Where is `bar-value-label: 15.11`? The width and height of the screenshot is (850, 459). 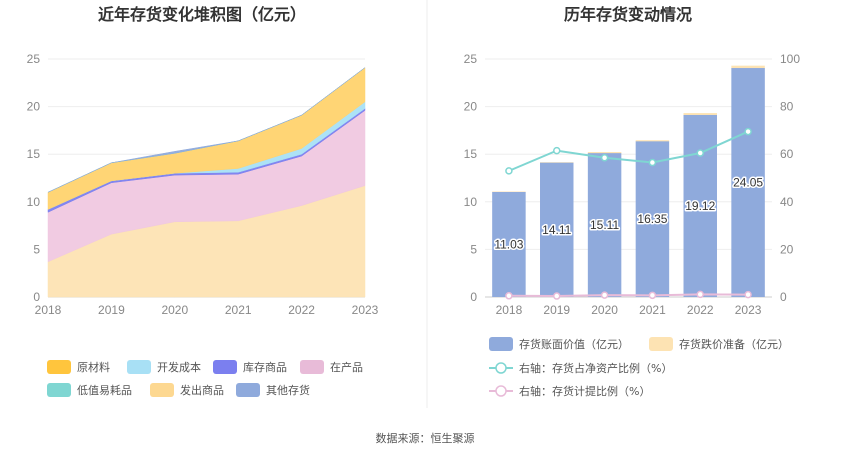
bar-value-label: 15.11 is located at coordinates (604, 225).